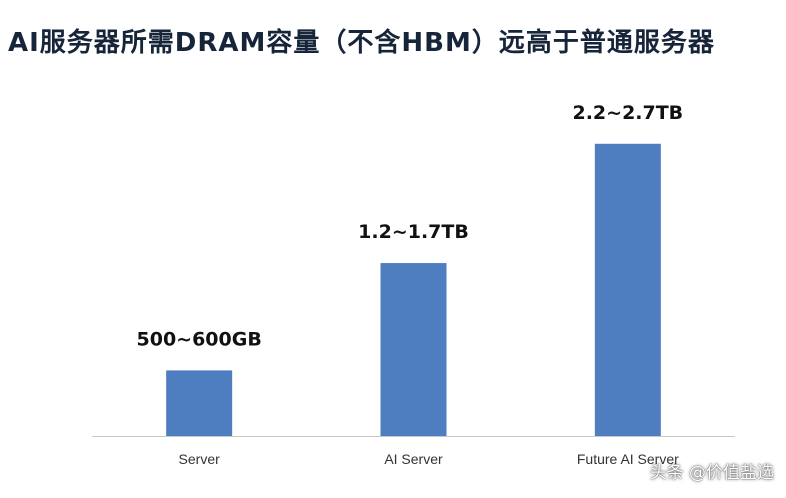 The height and width of the screenshot is (498, 786). What do you see at coordinates (627, 113) in the screenshot?
I see `data-label: 2.2~2.7TB` at bounding box center [627, 113].